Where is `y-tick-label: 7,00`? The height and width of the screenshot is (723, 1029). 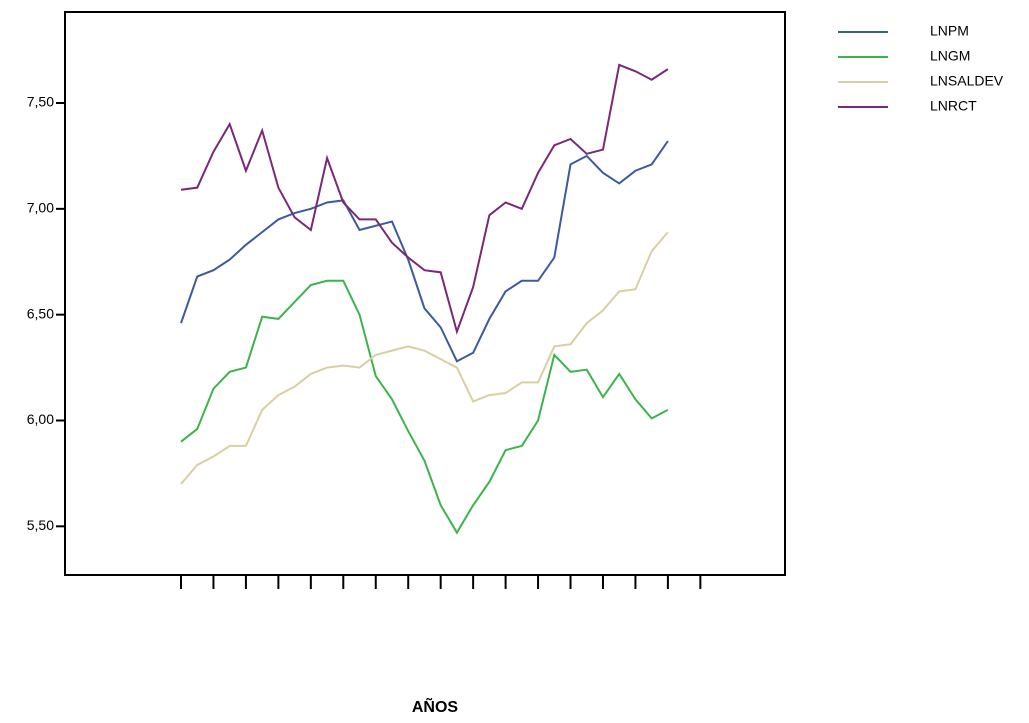
y-tick-label: 7,00 is located at coordinates (40, 208).